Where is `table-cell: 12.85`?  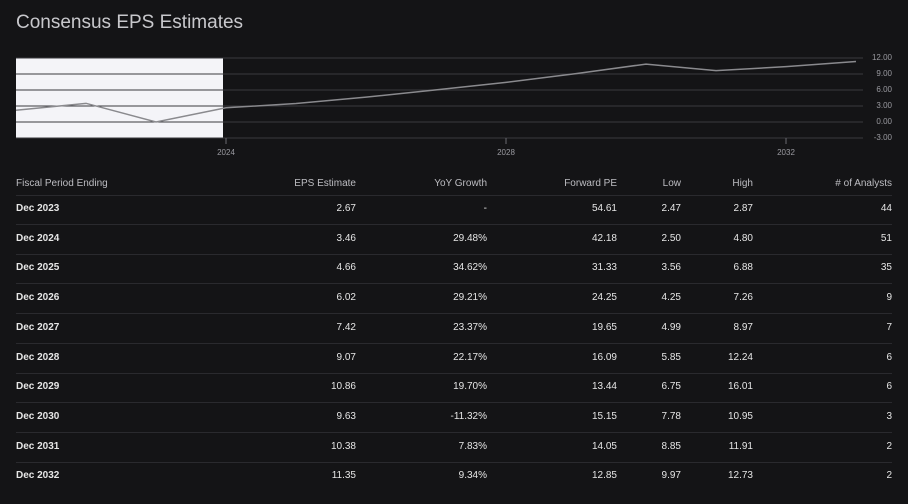
table-cell: 12.85 is located at coordinates (604, 476).